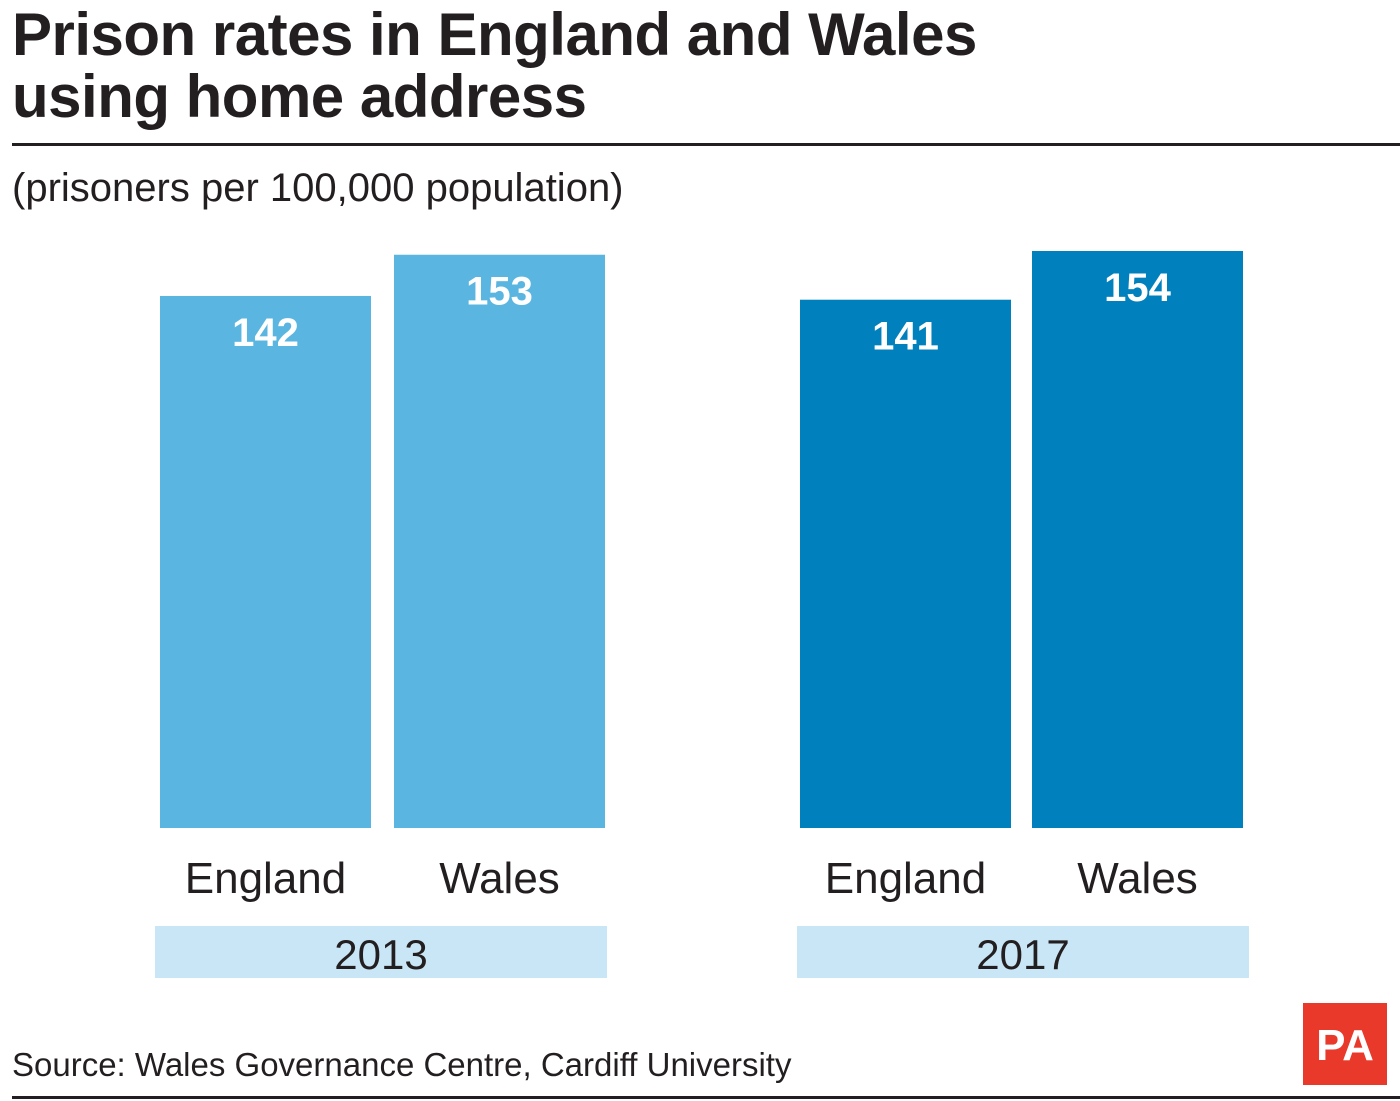  Describe the element at coordinates (1137, 539) in the screenshot. I see `bar-2017-wales` at that location.